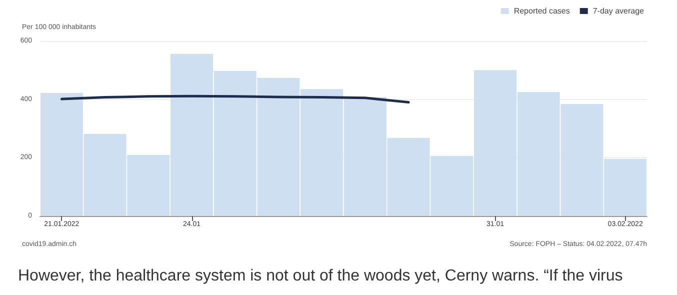 Image resolution: width=677 pixels, height=295 pixels. I want to click on line-series, so click(235, 99).